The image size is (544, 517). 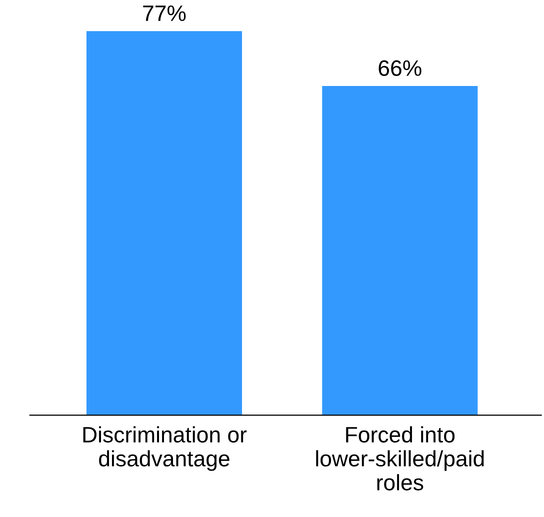 I want to click on x-tick-label: Forced into lower-skilled/paid roles, so click(x=400, y=458).